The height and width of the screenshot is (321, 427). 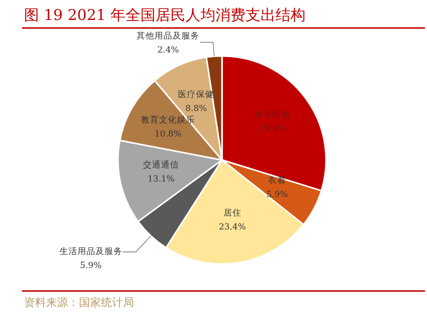 What do you see at coordinates (196, 109) in the screenshot?
I see `data-label: 8.8%` at bounding box center [196, 109].